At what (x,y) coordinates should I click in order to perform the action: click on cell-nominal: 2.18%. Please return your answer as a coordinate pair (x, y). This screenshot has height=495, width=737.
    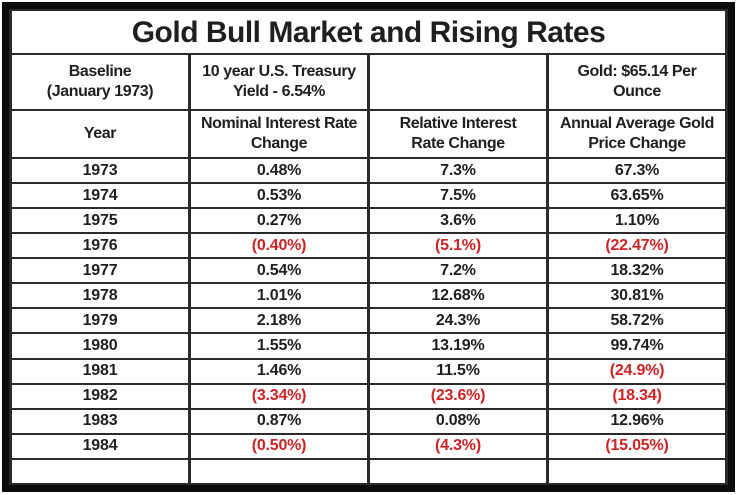
    Looking at the image, I should click on (279, 321).